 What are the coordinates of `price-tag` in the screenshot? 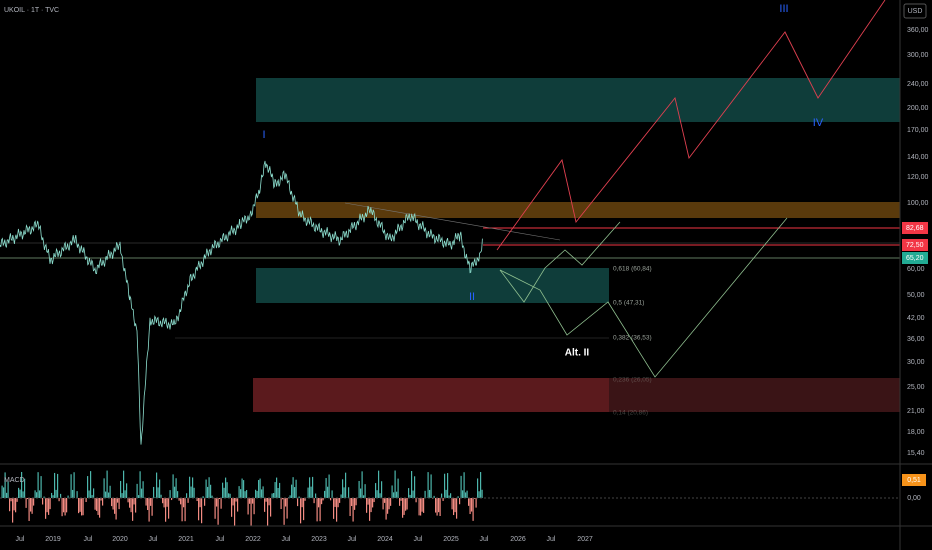 It's located at (915, 258).